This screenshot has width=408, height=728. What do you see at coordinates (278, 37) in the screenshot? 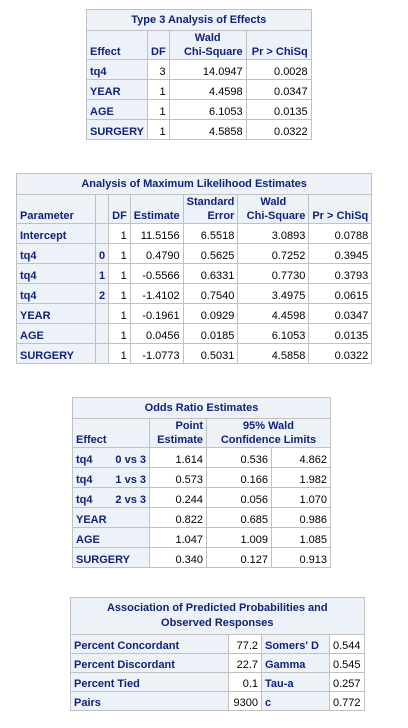
I see `type3-header-p-spacer` at bounding box center [278, 37].